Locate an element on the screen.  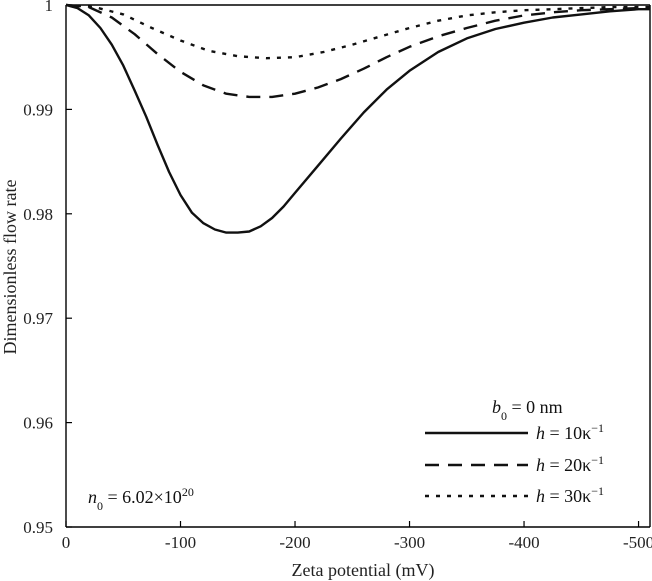
x-ticks: 0 -100 -200 -300 -400 -500 is located at coordinates (357, 536).